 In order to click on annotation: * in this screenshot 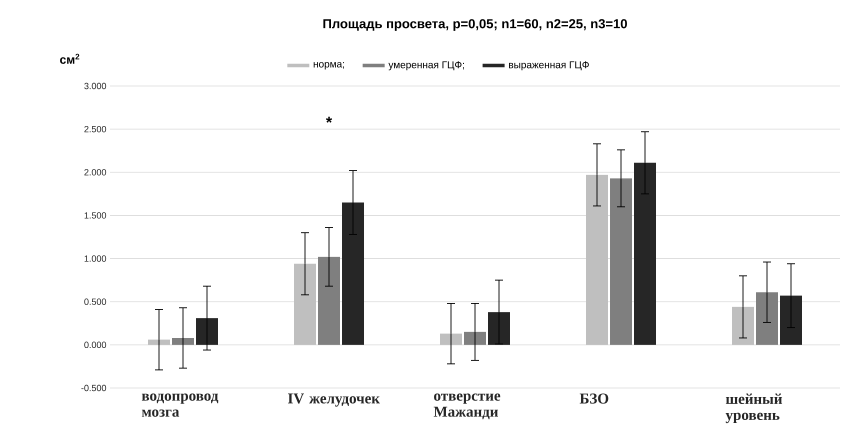, I will do `click(329, 119)`.